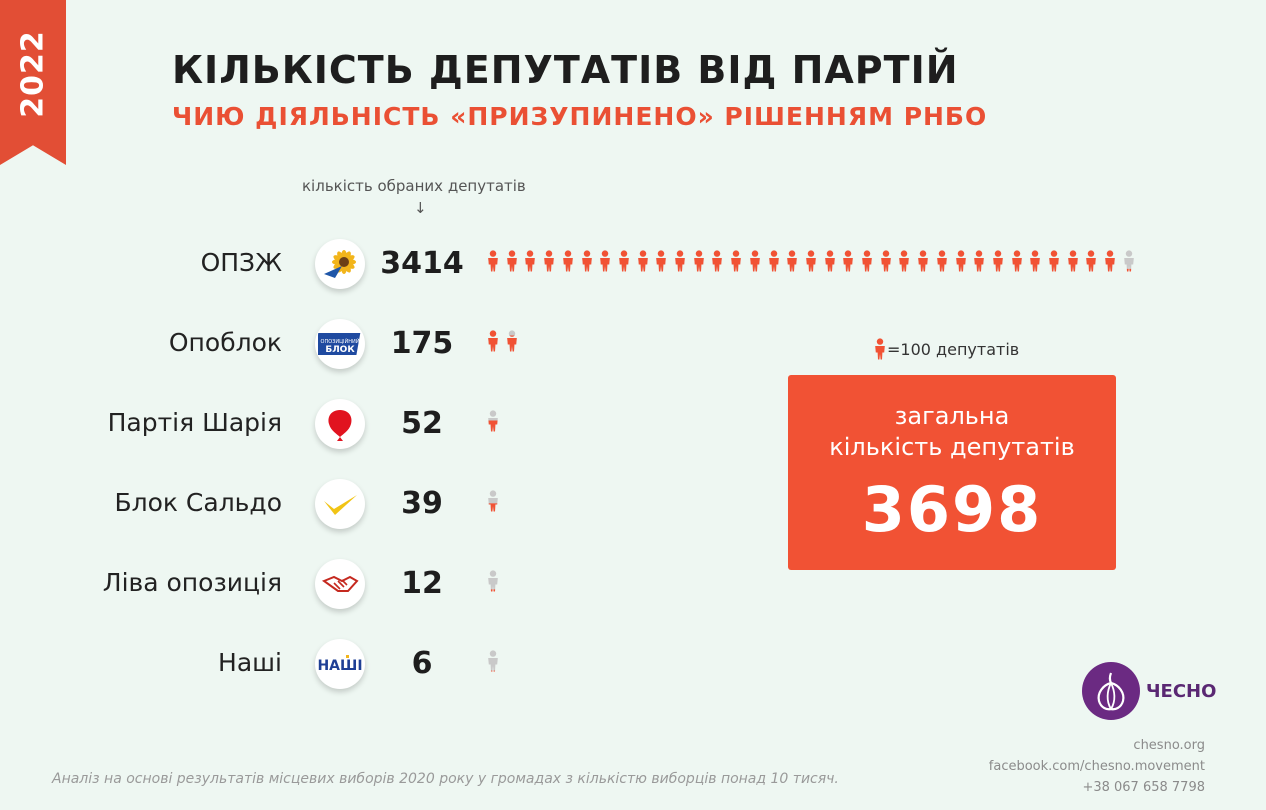 This screenshot has height=810, width=1266. What do you see at coordinates (241, 262) in the screenshot?
I see `party-name: ОПЗЖ` at bounding box center [241, 262].